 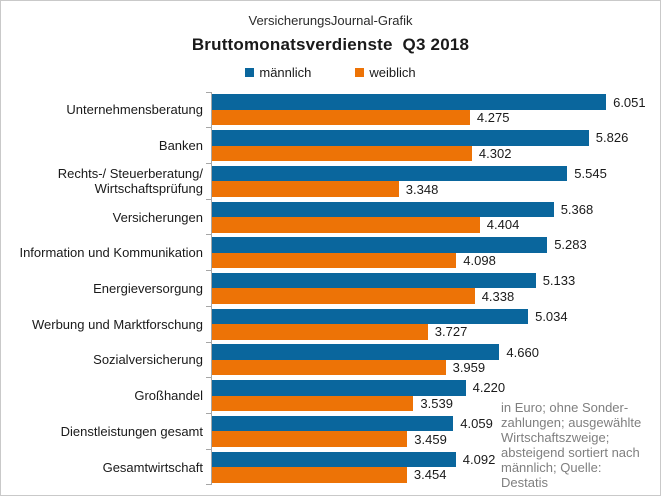 I want to click on bar-line: 4.660, so click(x=435, y=352).